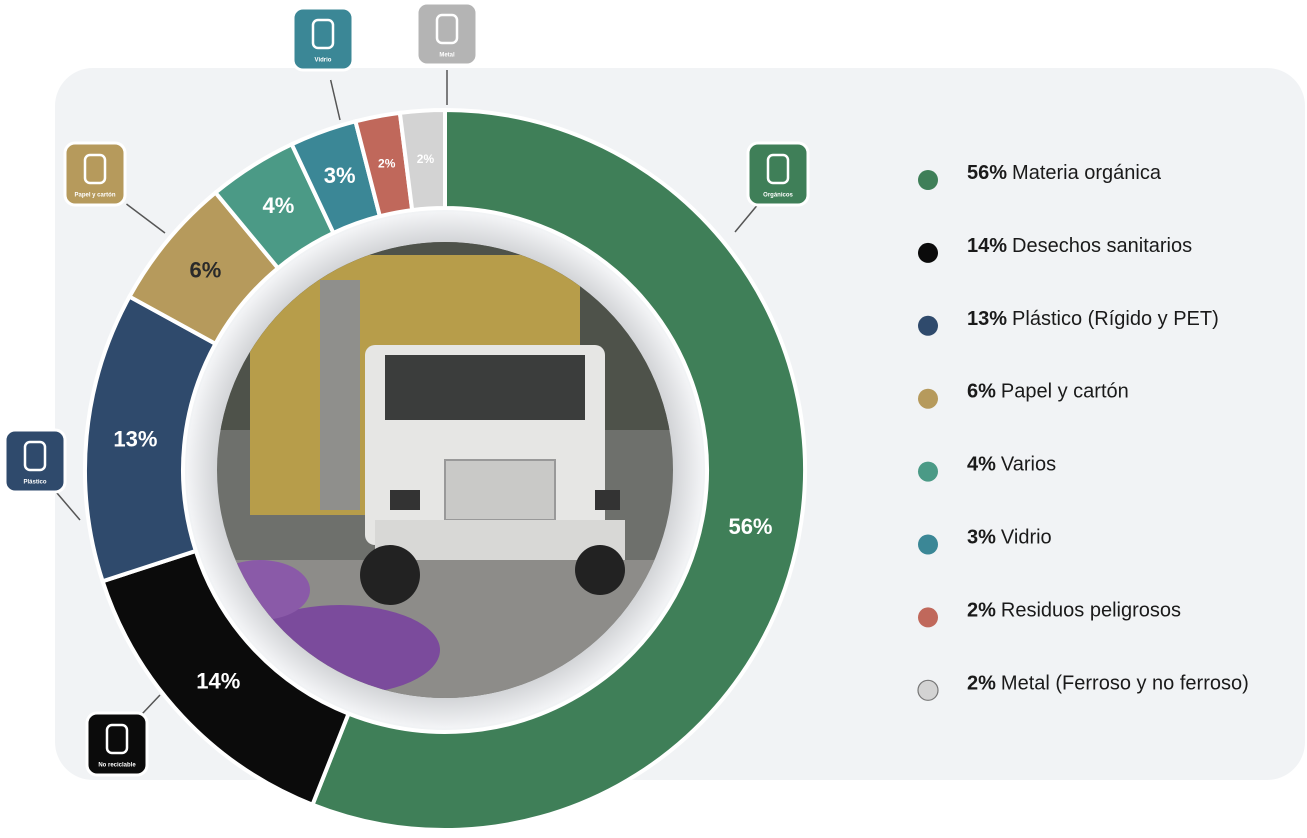  I want to click on segment-label: 6%, so click(205, 270).